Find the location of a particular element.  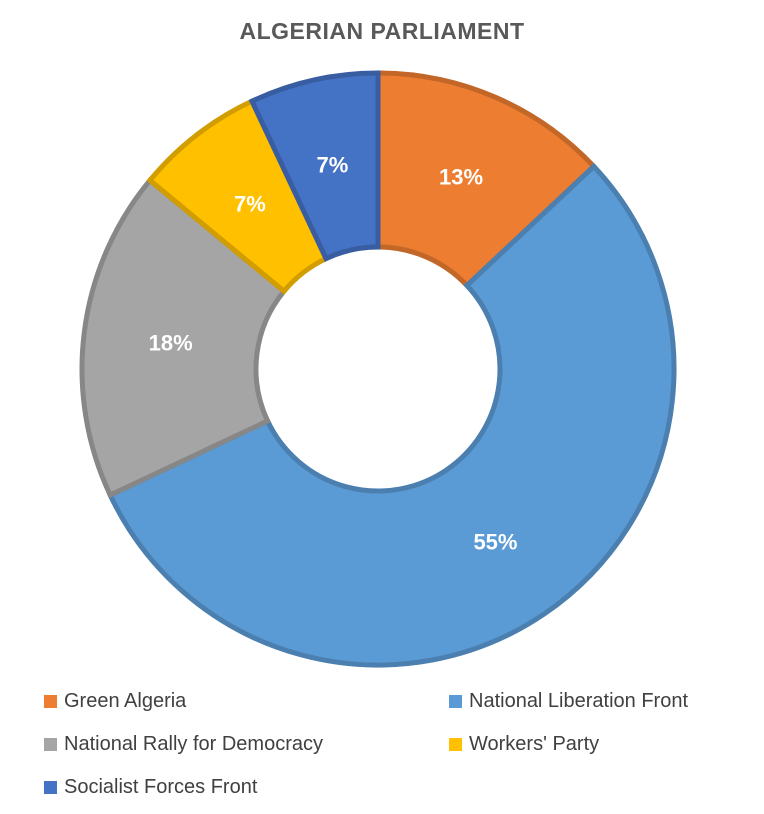

slice-national-rally-for-democracy is located at coordinates (183, 337).